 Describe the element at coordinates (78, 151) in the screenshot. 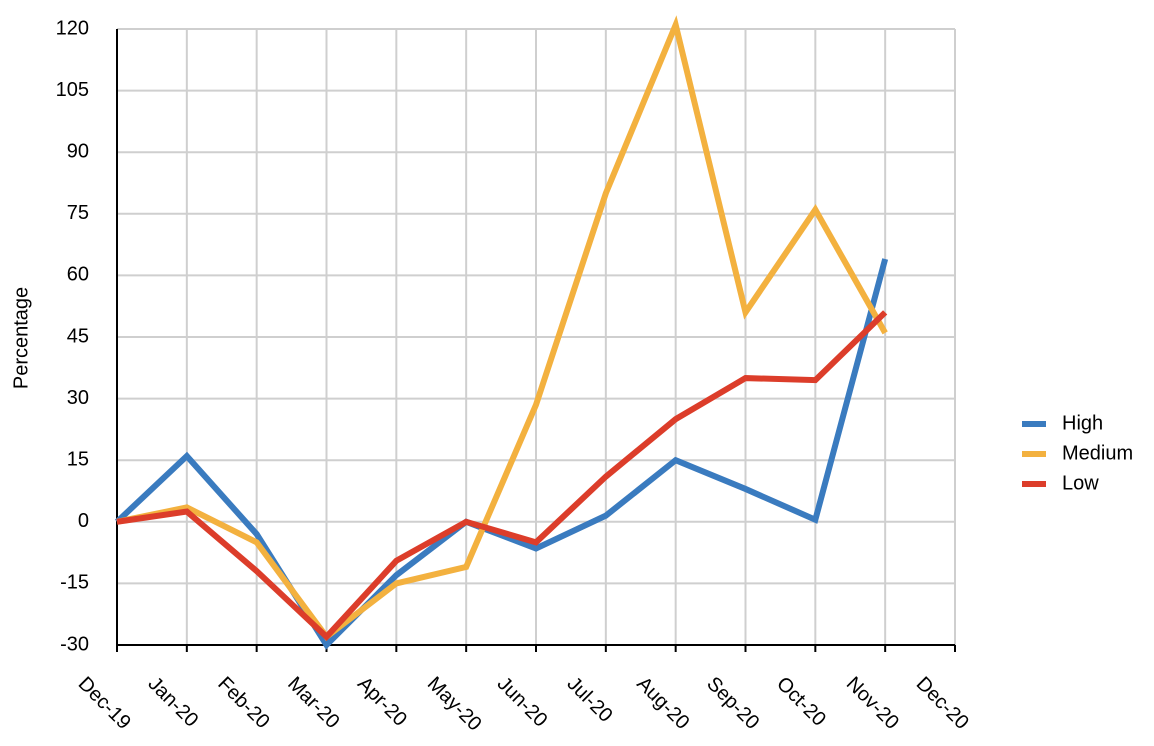

I see `y-tick-label: 90` at that location.